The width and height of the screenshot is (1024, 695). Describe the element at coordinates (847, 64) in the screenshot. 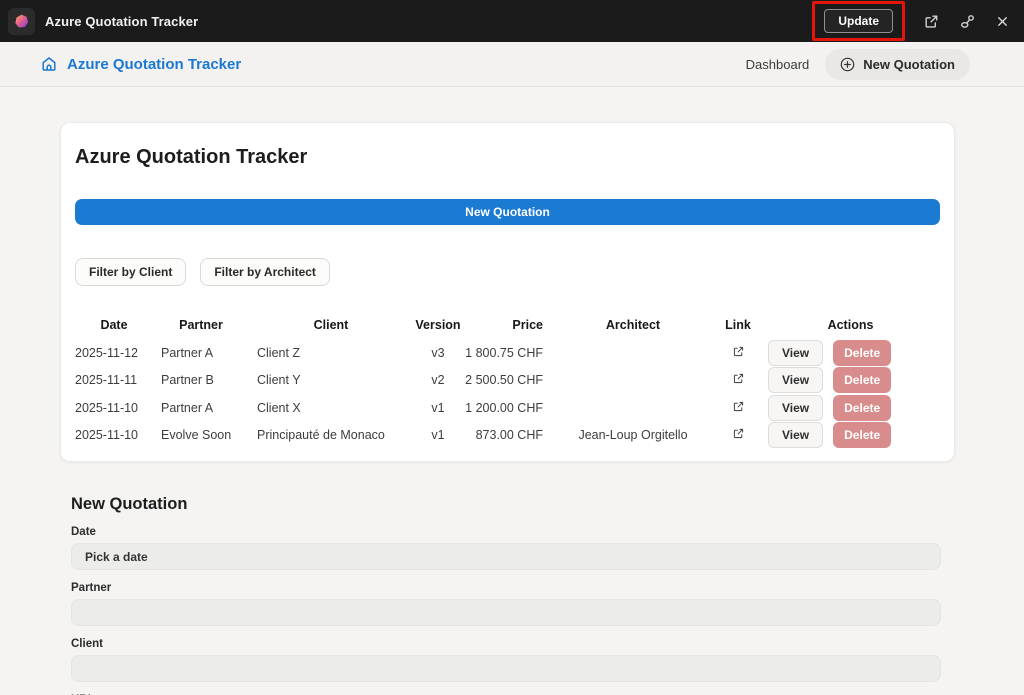

I see `plus-circle-icon` at that location.